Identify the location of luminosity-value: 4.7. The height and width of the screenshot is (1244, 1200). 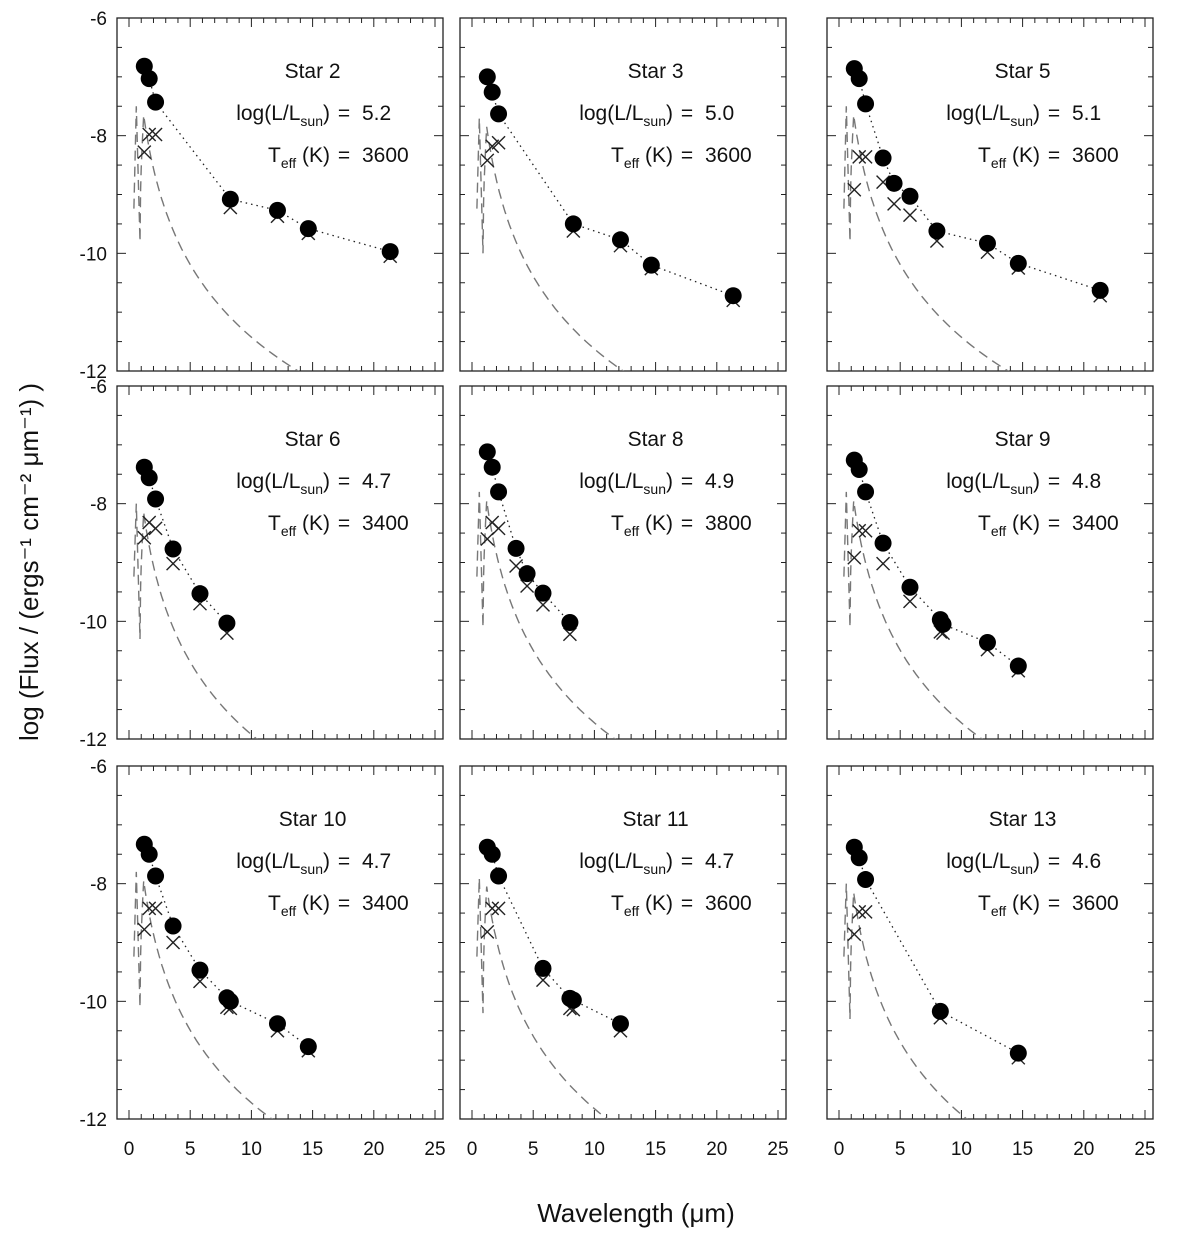
(719, 861).